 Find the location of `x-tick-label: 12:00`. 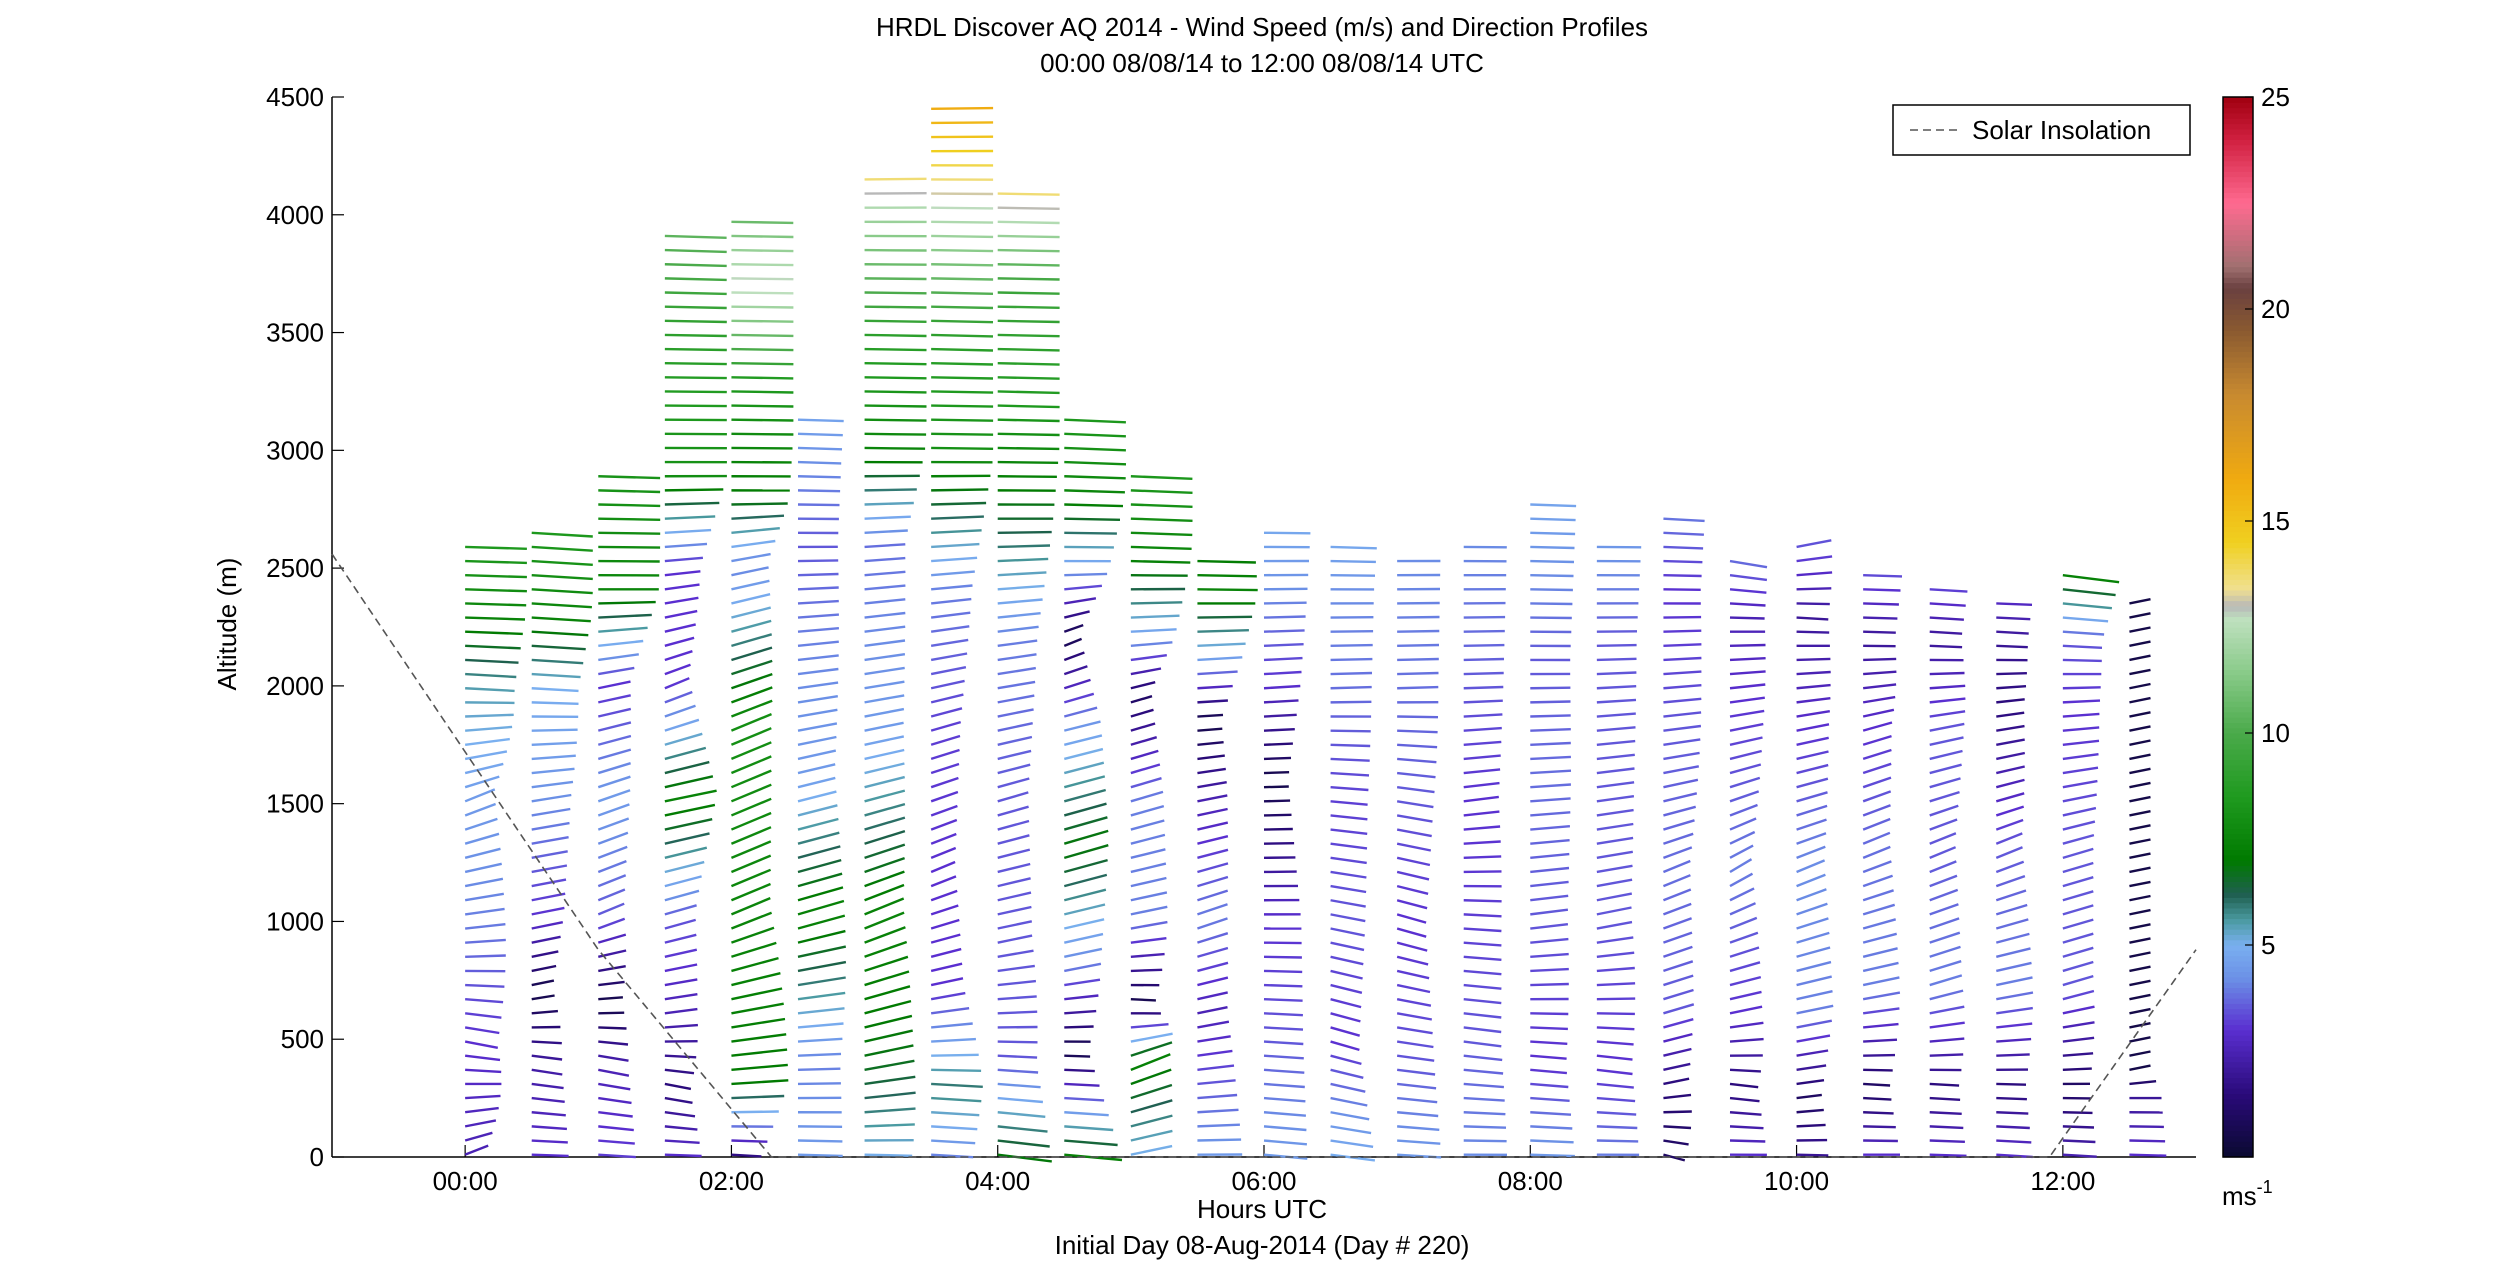

x-tick-label: 12:00 is located at coordinates (2062, 1181).